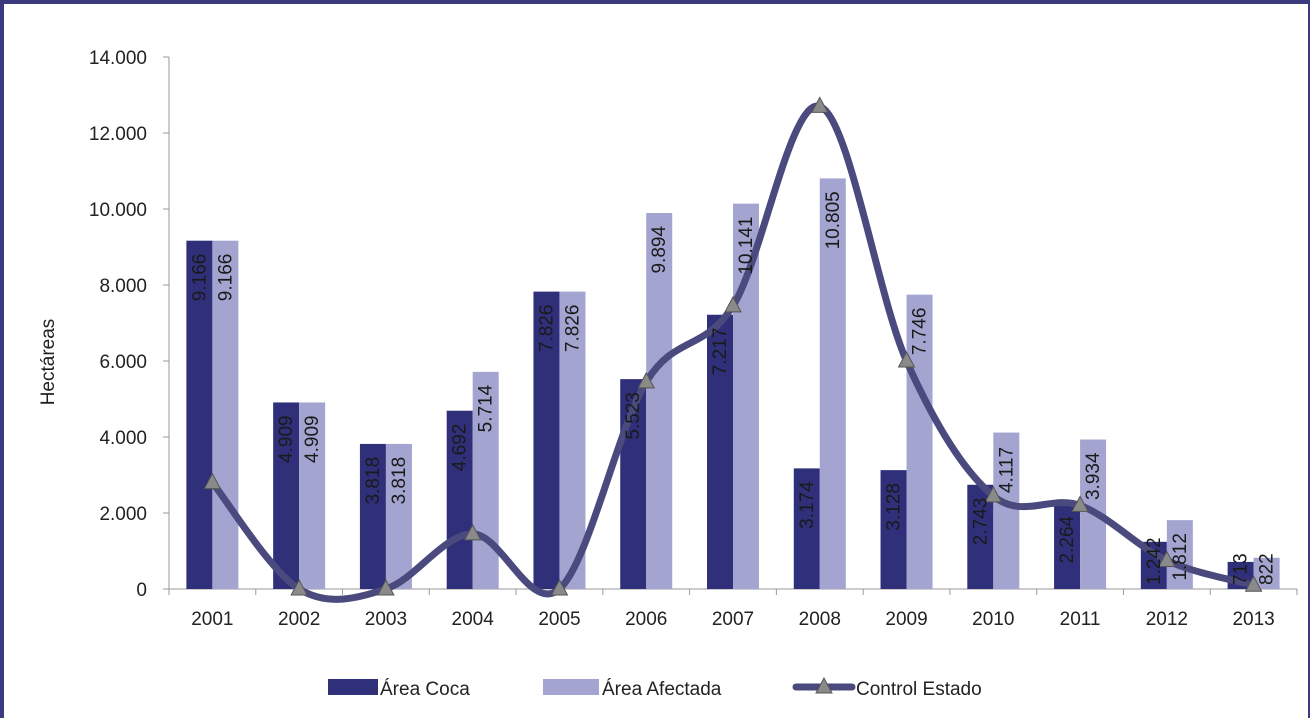 The width and height of the screenshot is (1310, 718). What do you see at coordinates (386, 619) in the screenshot?
I see `x-tick-label: 2003` at bounding box center [386, 619].